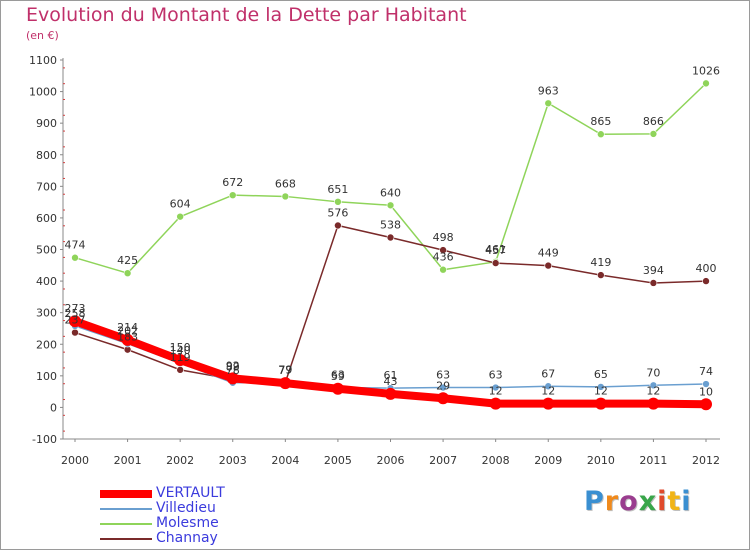  Describe the element at coordinates (601, 460) in the screenshot. I see `x-tick-label: 2010` at that location.